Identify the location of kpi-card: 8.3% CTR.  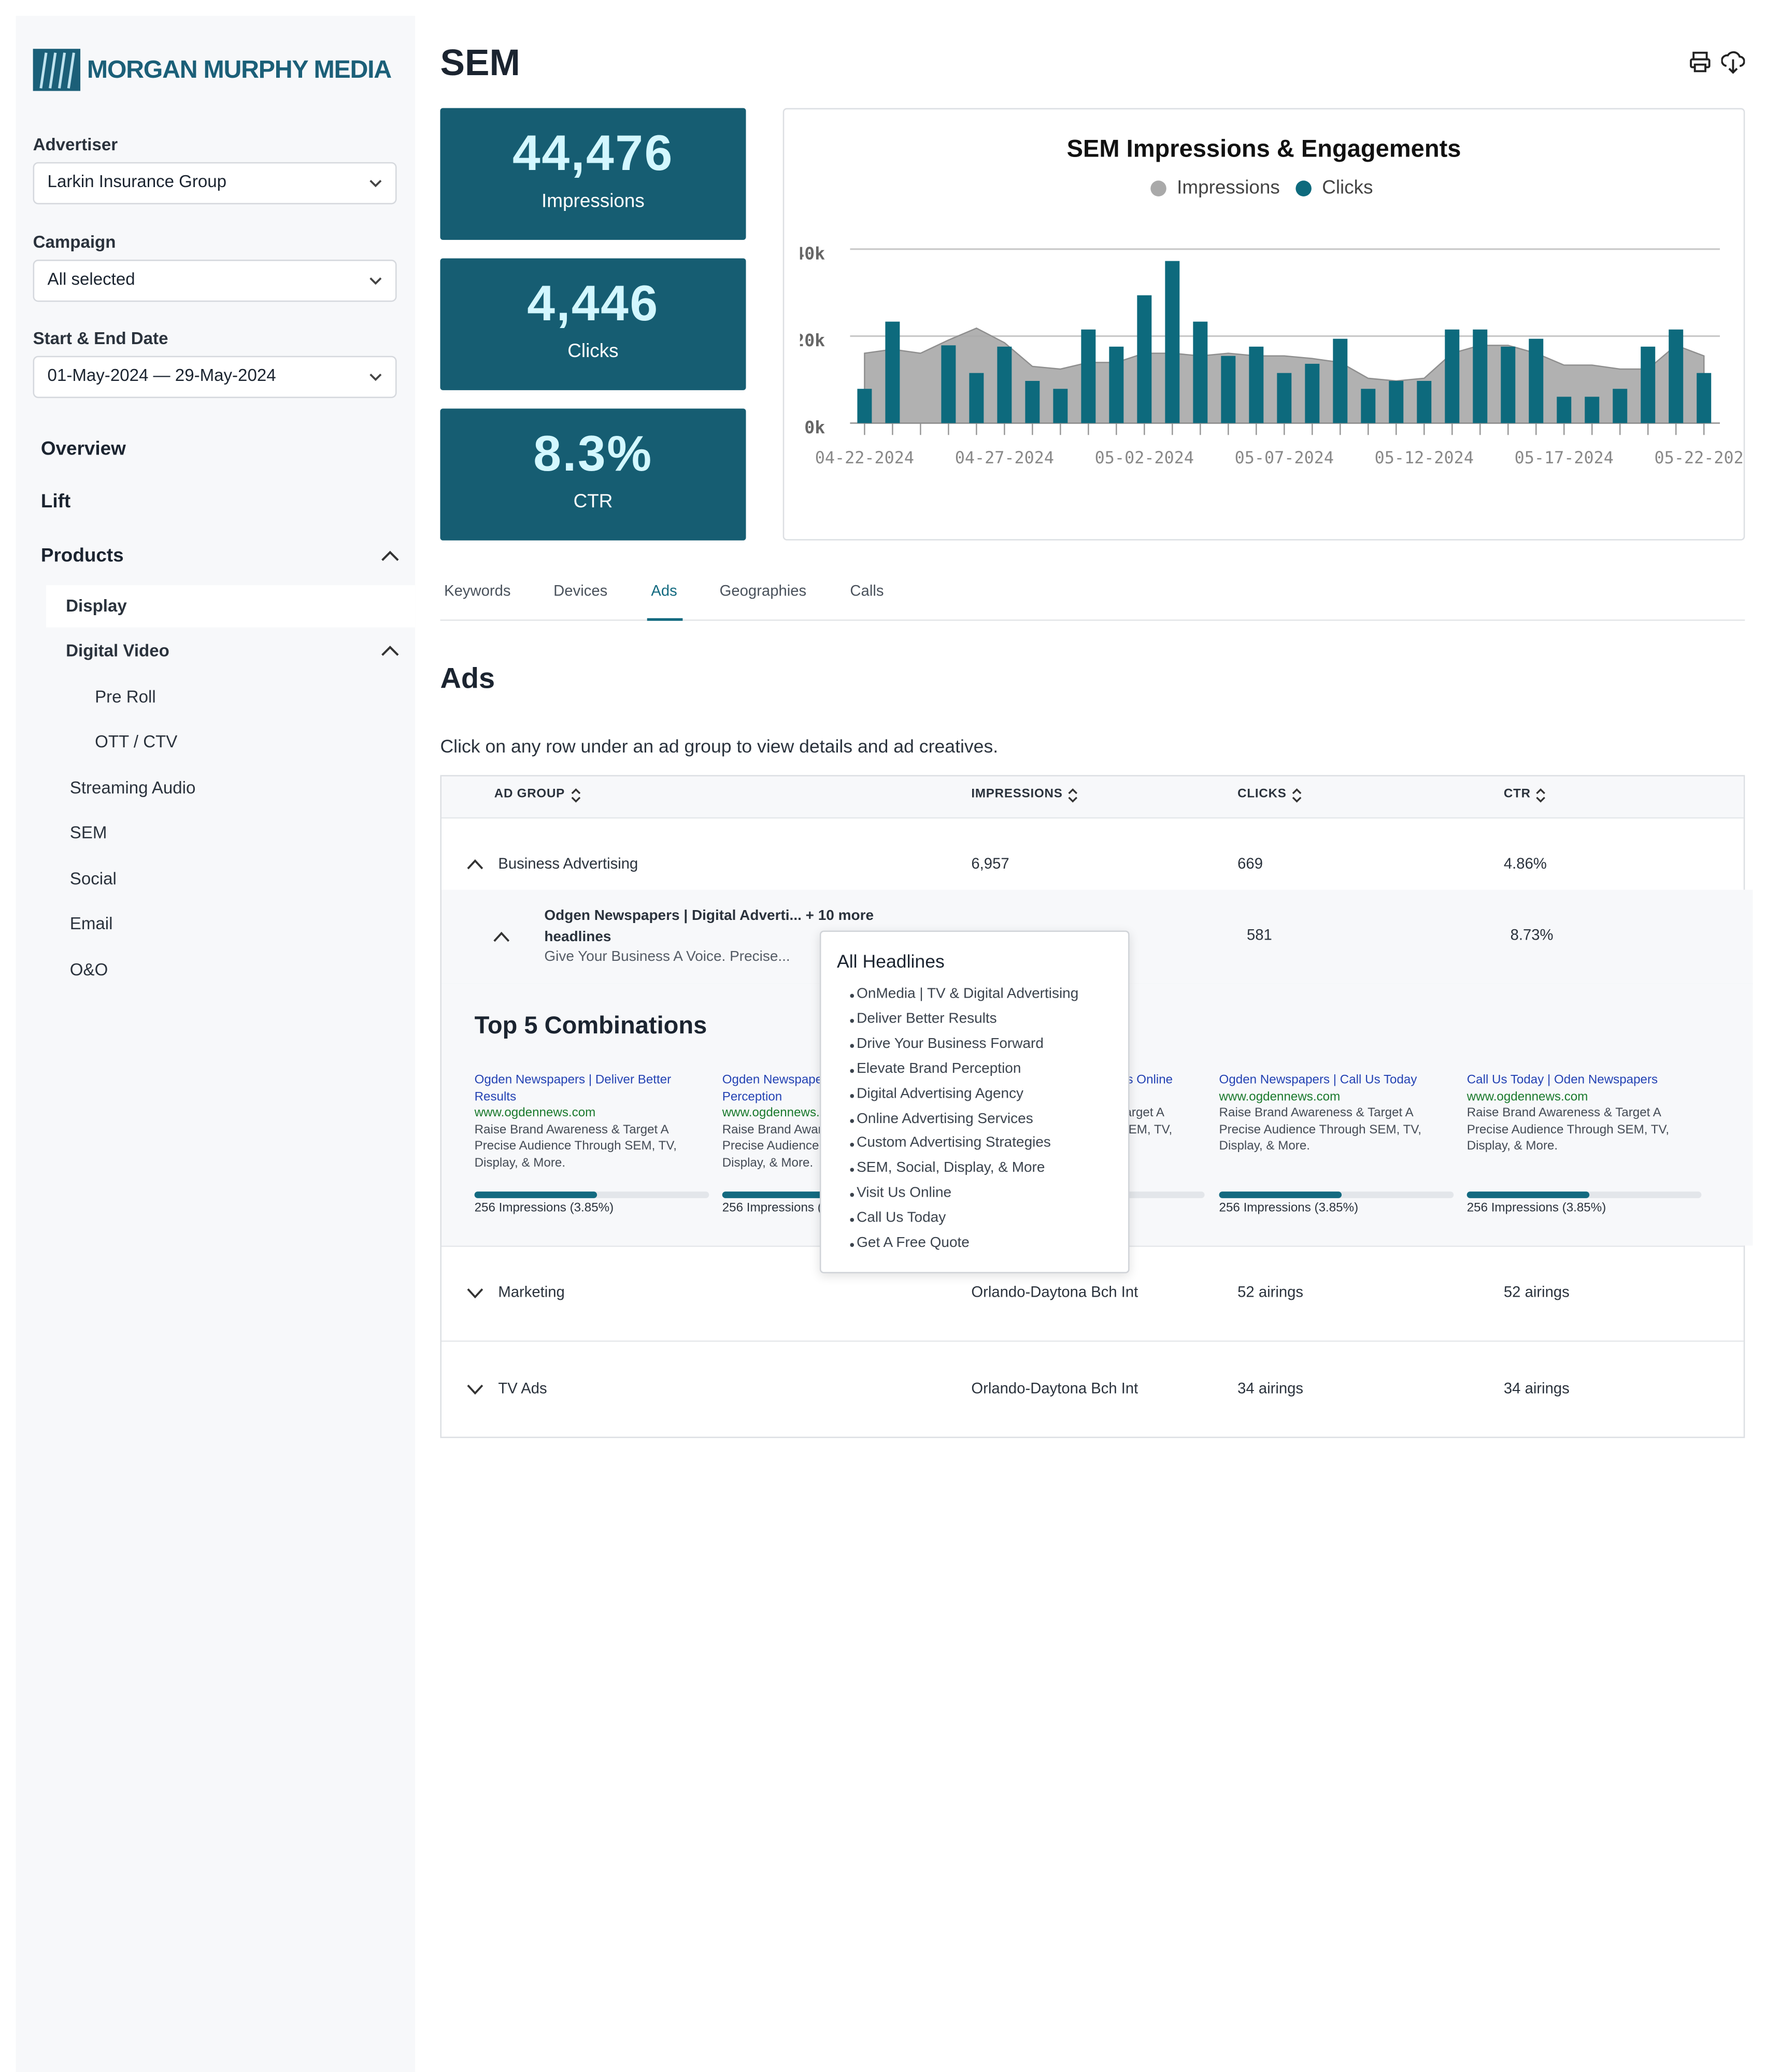
(593, 474).